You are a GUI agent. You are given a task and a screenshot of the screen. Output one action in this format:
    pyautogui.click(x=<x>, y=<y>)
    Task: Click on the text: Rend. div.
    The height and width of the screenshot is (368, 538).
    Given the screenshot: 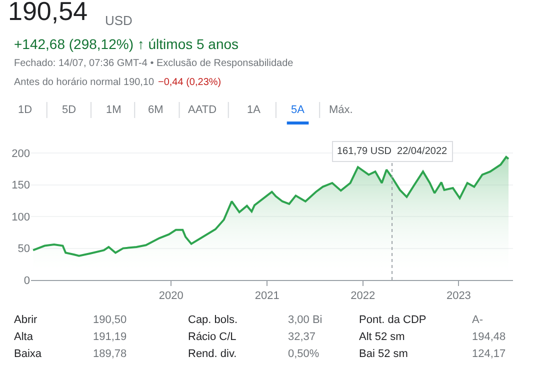 What is the action you would take?
    pyautogui.click(x=212, y=354)
    